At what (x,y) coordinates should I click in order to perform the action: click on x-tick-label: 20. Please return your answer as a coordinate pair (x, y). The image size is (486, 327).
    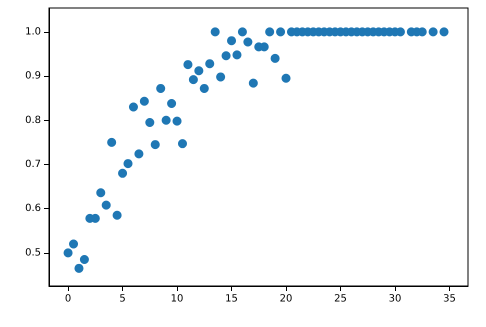
    Looking at the image, I should click on (286, 299).